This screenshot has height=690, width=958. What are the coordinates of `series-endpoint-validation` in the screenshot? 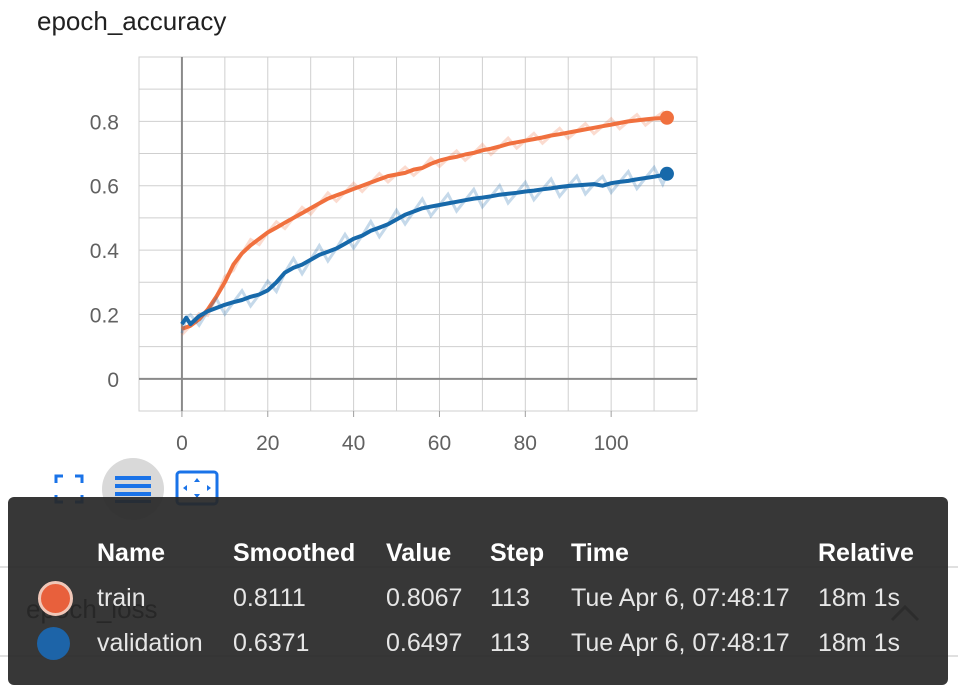 It's located at (666, 173).